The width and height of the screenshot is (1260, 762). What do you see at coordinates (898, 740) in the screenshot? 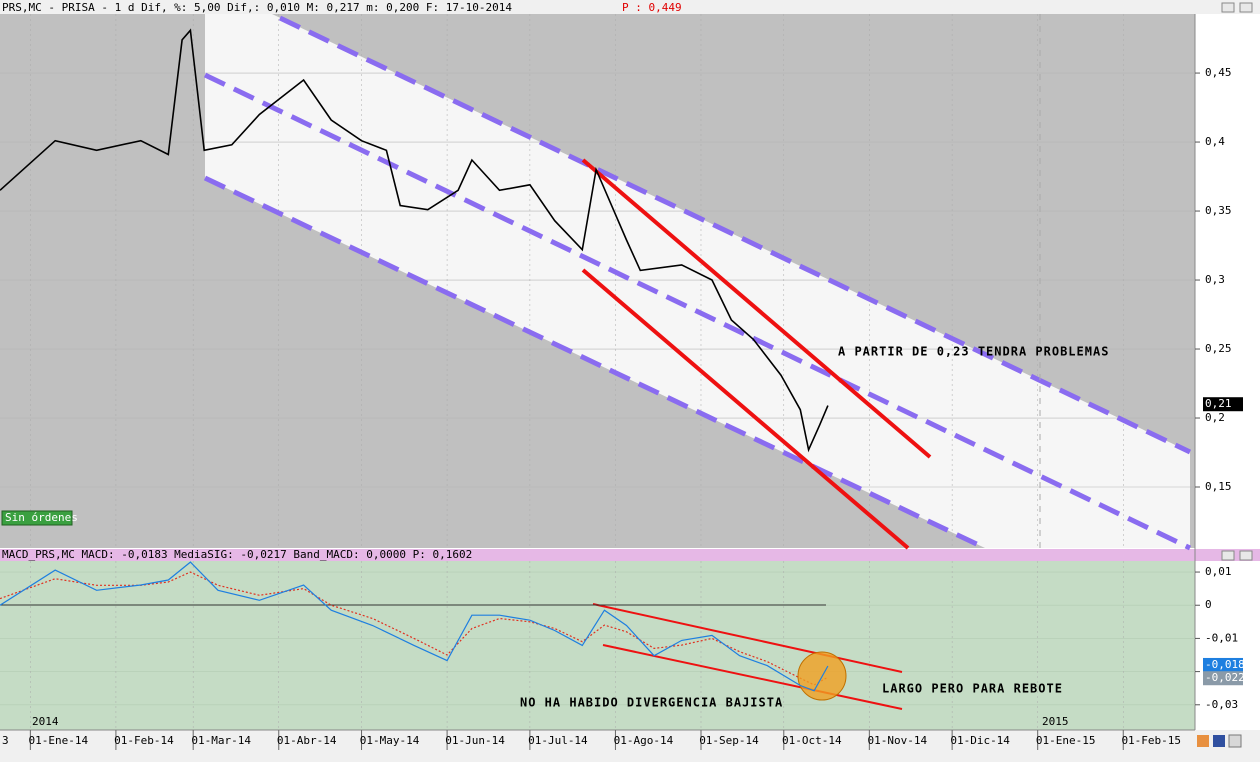
I see `x-tick-label: 01-Nov-14` at bounding box center [898, 740].